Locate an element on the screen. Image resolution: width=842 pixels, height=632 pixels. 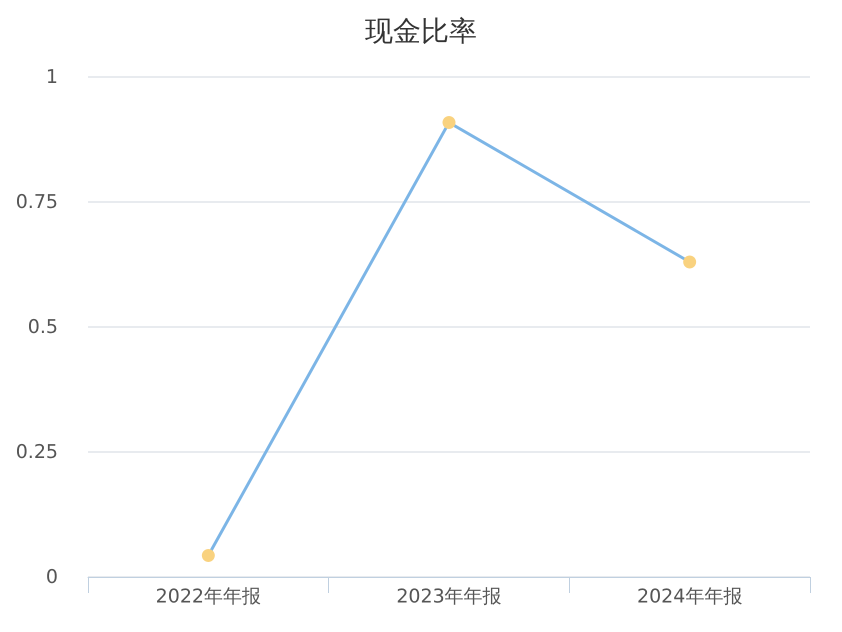
y-tick-label: 0.25 is located at coordinates (37, 452).